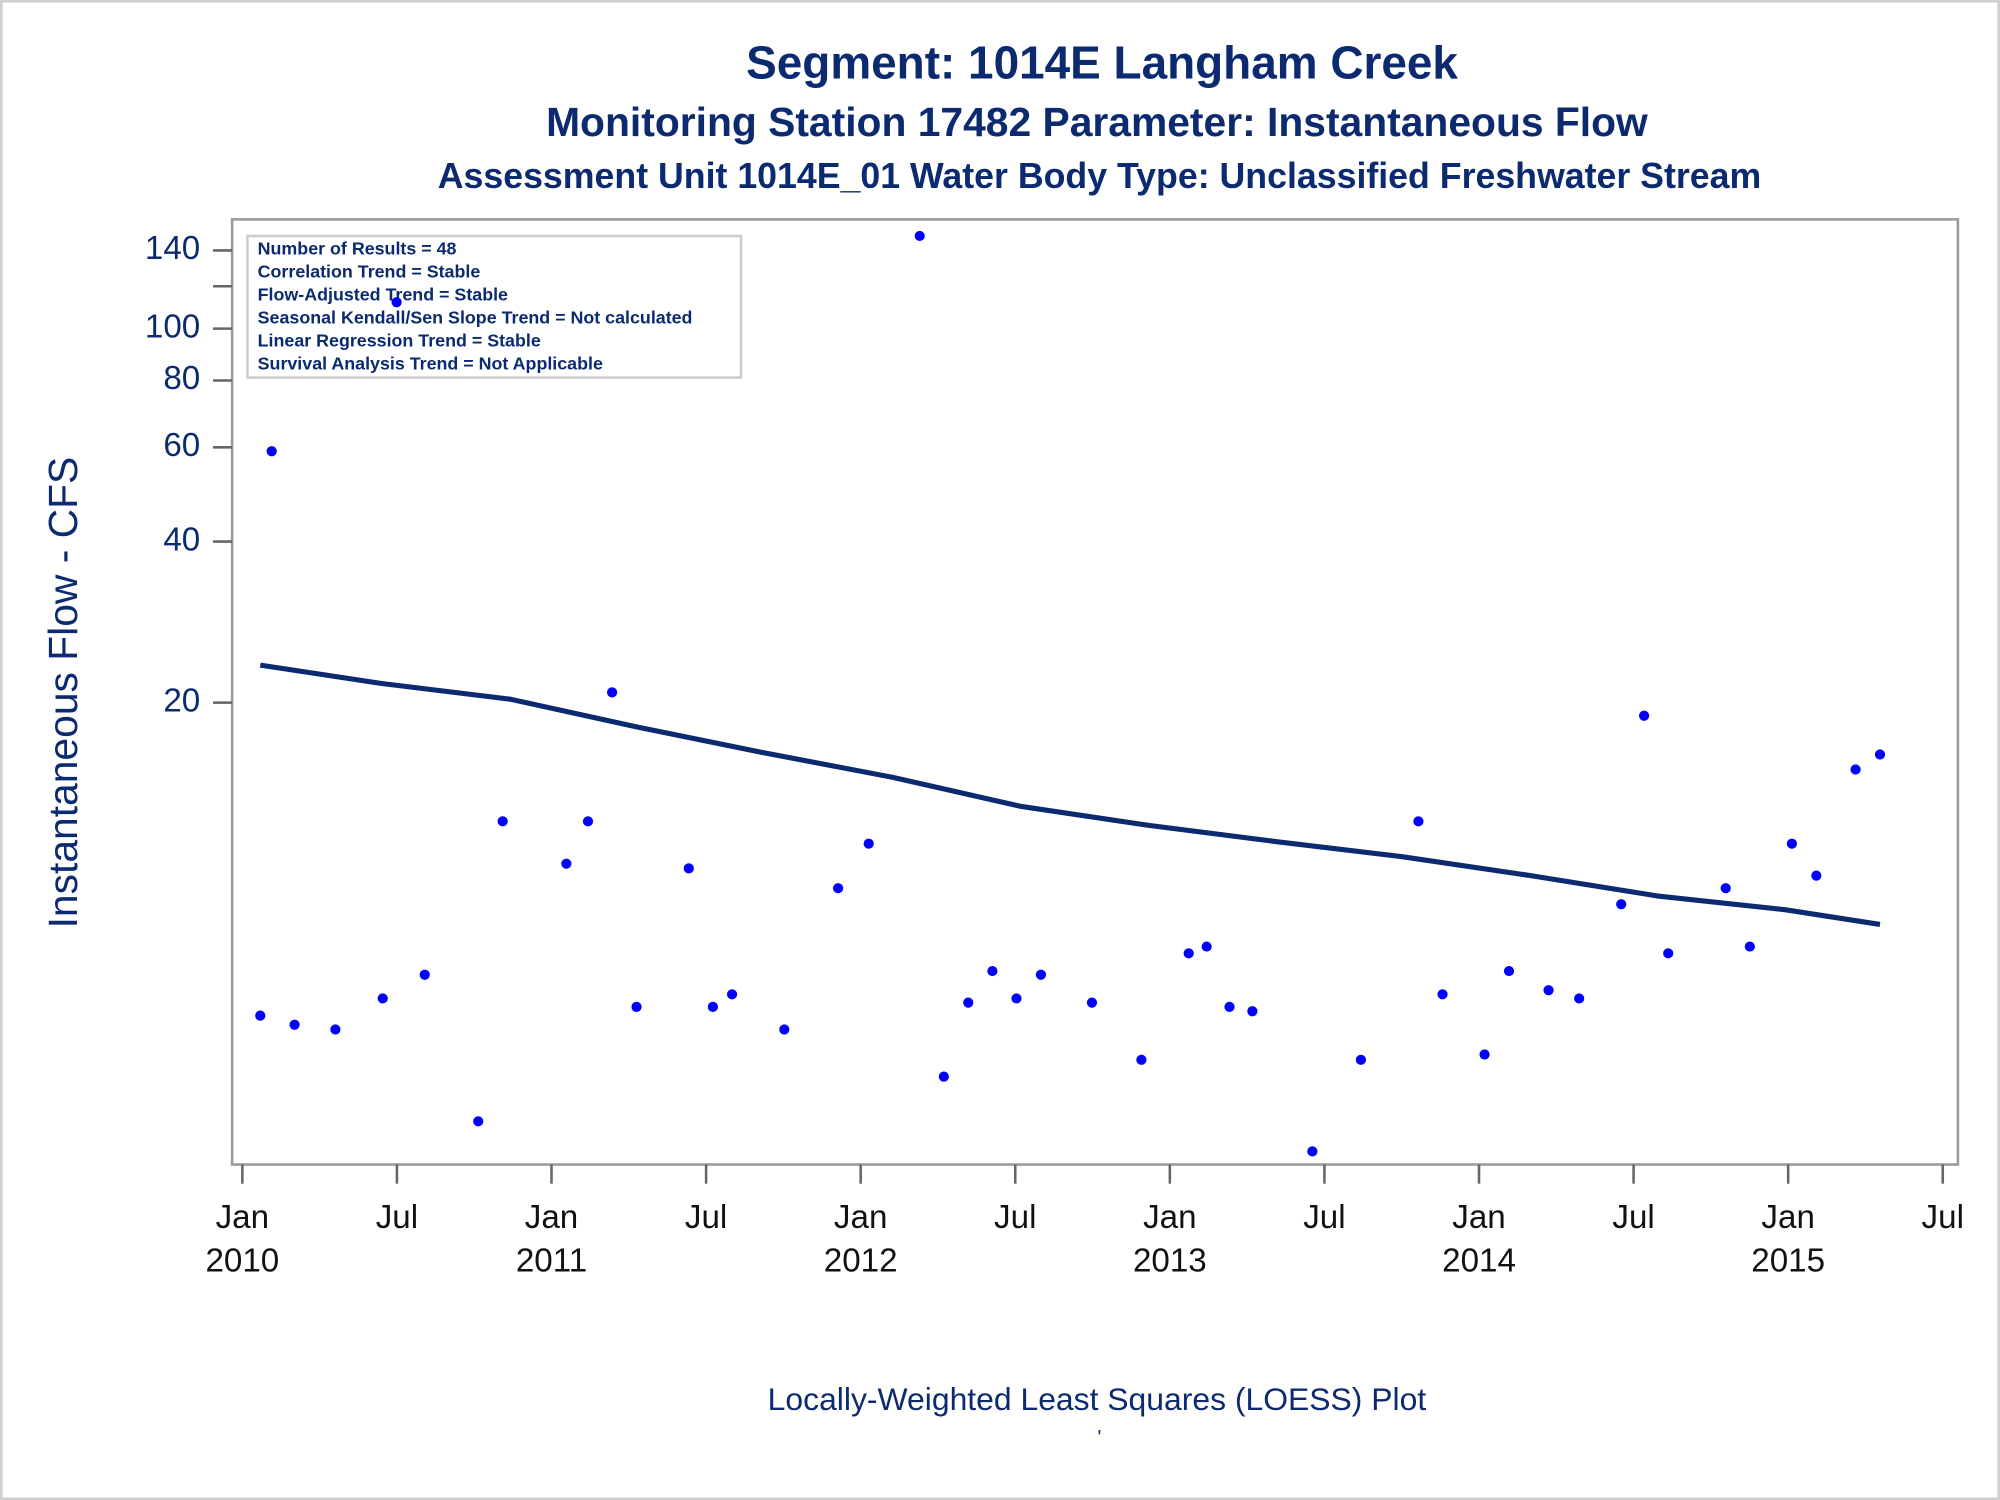 The image size is (2000, 1500). Describe the element at coordinates (551, 1261) in the screenshot. I see `x-tick-year-label: 2011` at that location.